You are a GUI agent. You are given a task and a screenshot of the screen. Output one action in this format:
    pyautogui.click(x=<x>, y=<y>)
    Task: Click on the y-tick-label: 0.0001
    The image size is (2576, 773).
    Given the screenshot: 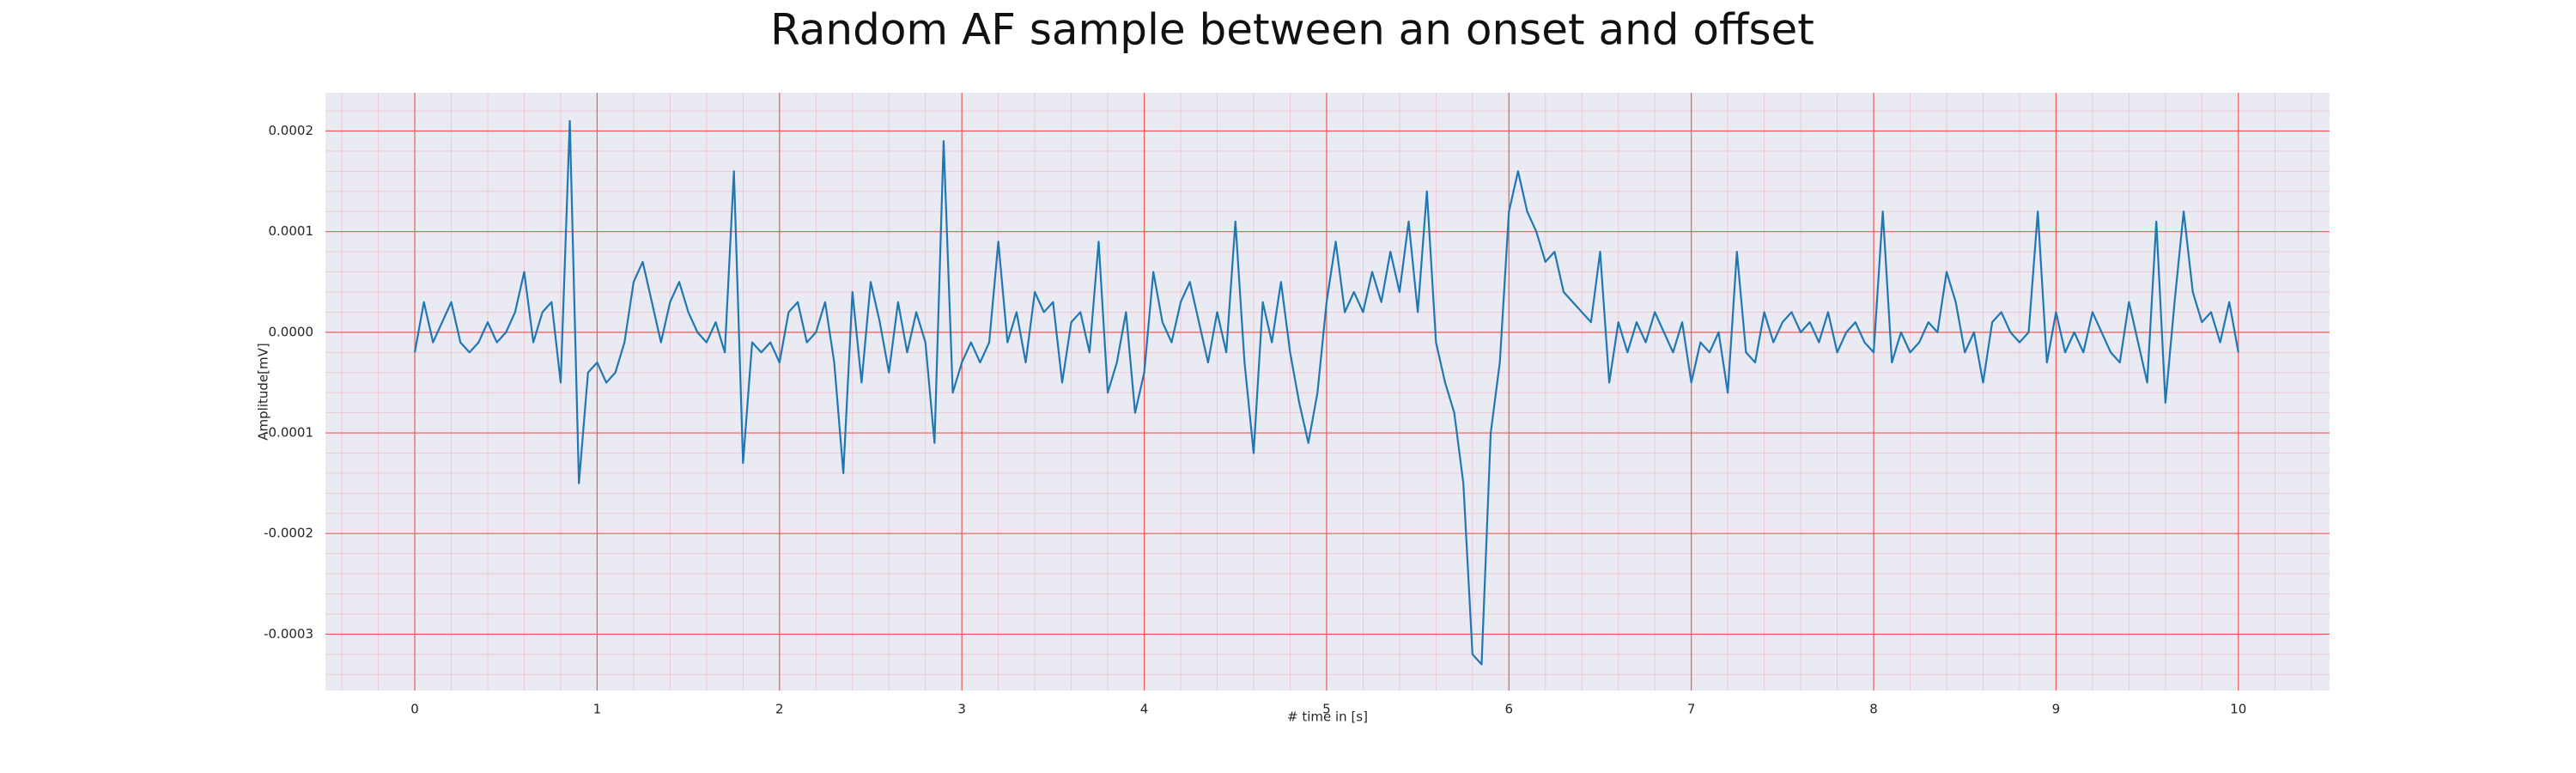 What is the action you would take?
    pyautogui.click(x=291, y=231)
    